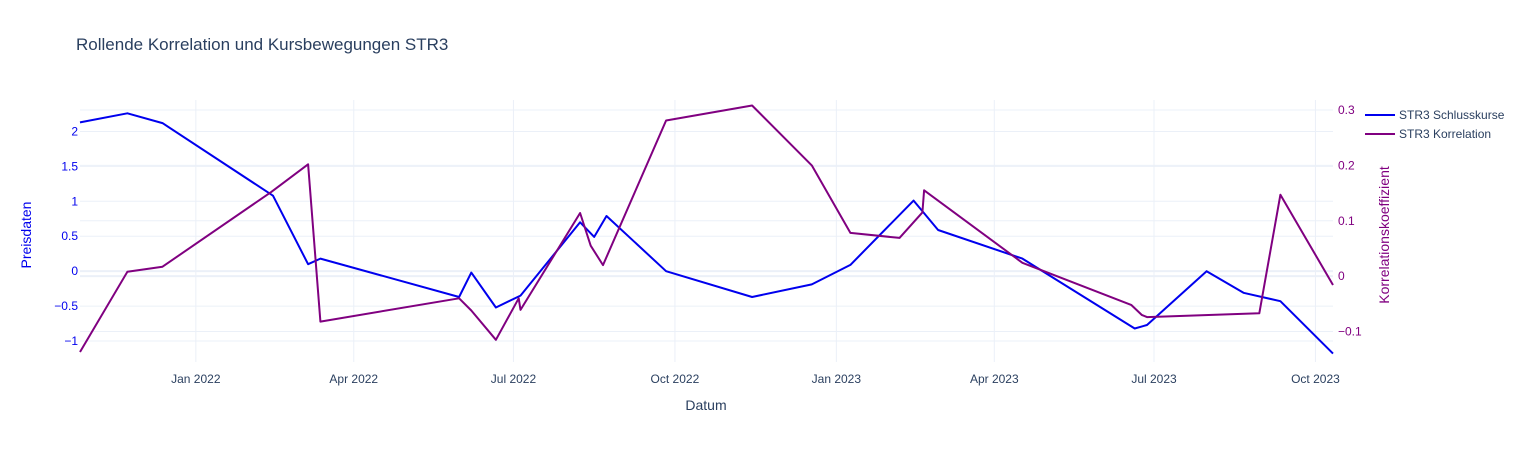 The width and height of the screenshot is (1531, 450). What do you see at coordinates (69, 236) in the screenshot?
I see `y-tick-label: 0.5` at bounding box center [69, 236].